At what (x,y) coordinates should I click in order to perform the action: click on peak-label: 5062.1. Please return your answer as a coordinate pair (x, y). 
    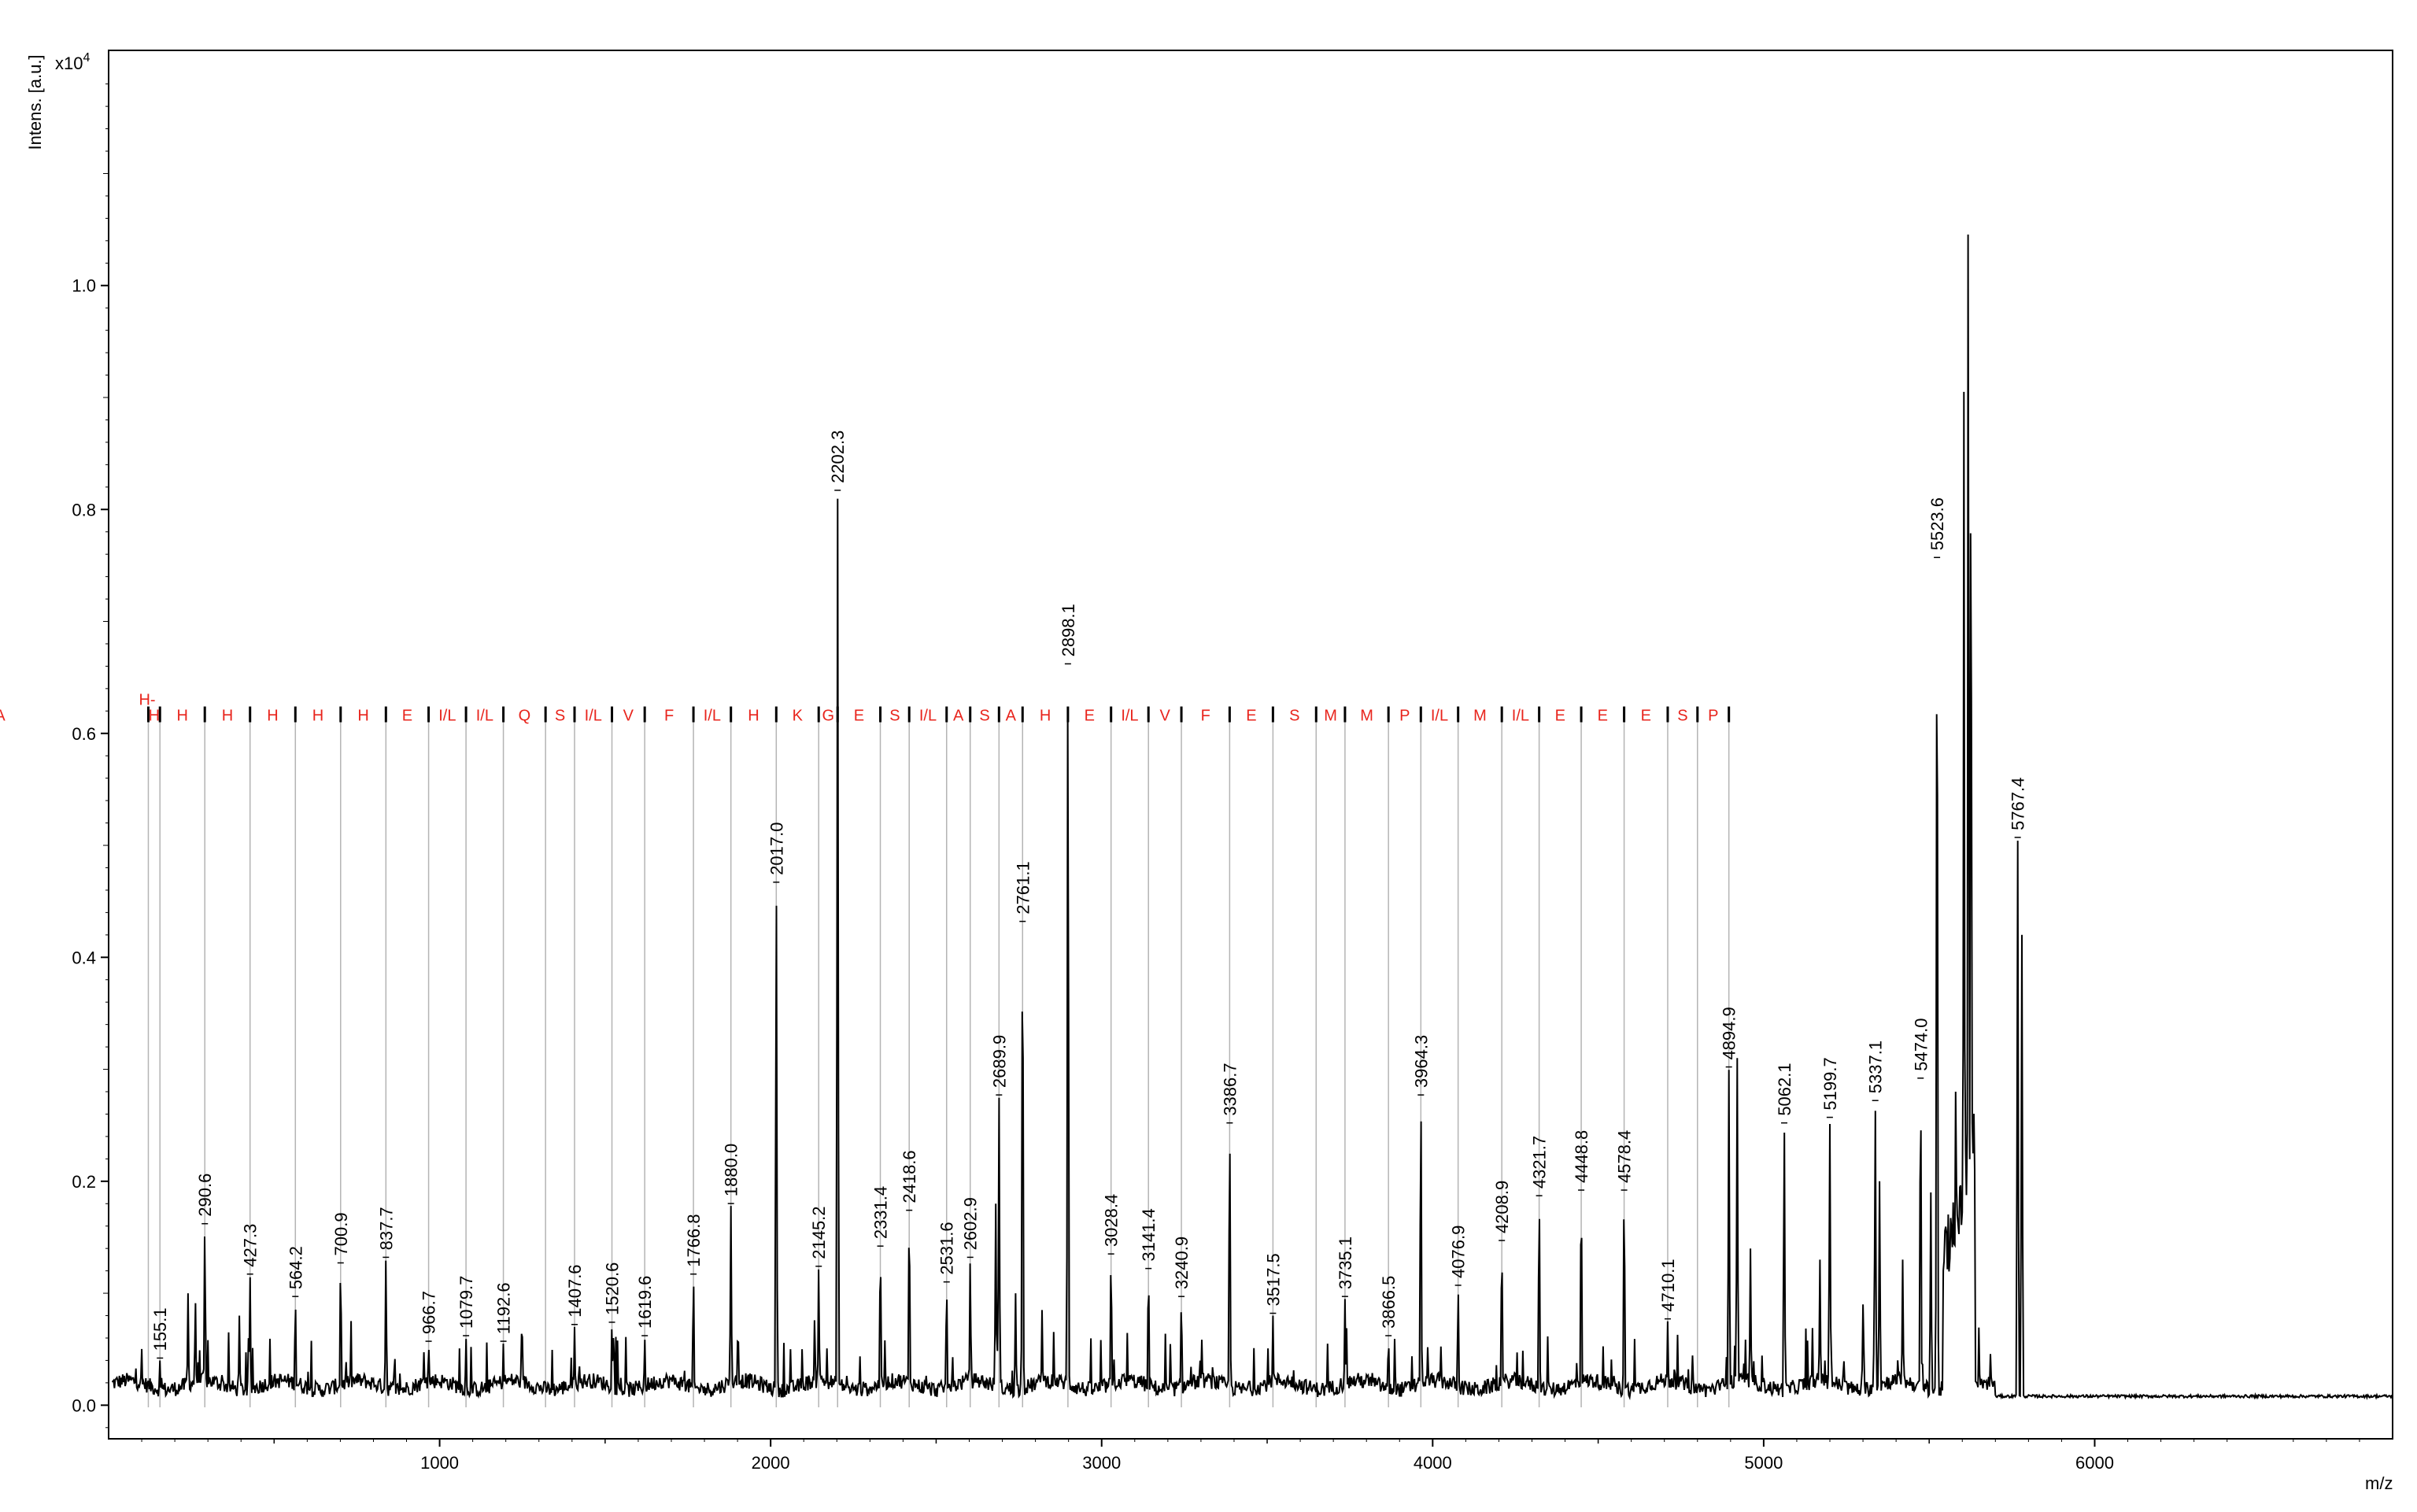
    Looking at the image, I should click on (1784, 1089).